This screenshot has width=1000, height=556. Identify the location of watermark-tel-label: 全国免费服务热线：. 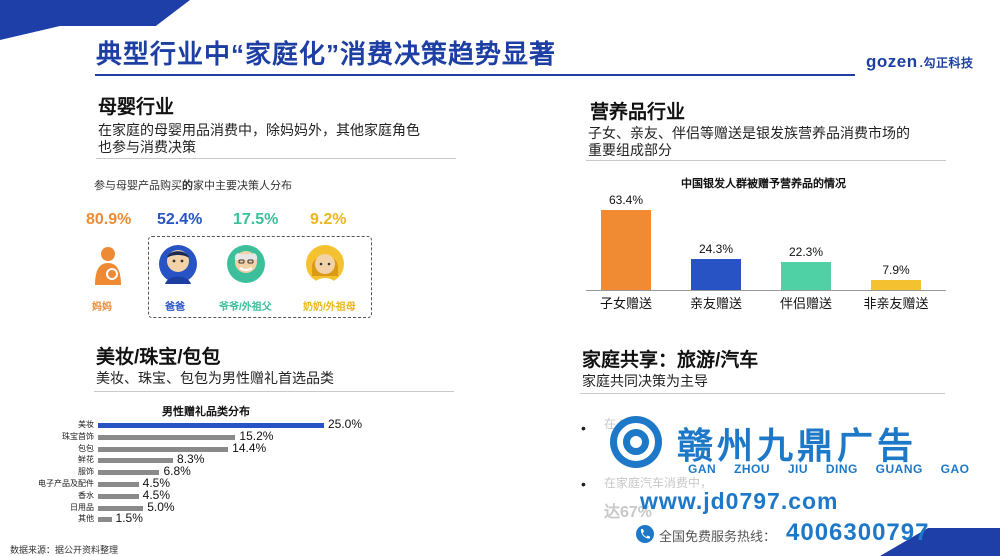
(718, 536).